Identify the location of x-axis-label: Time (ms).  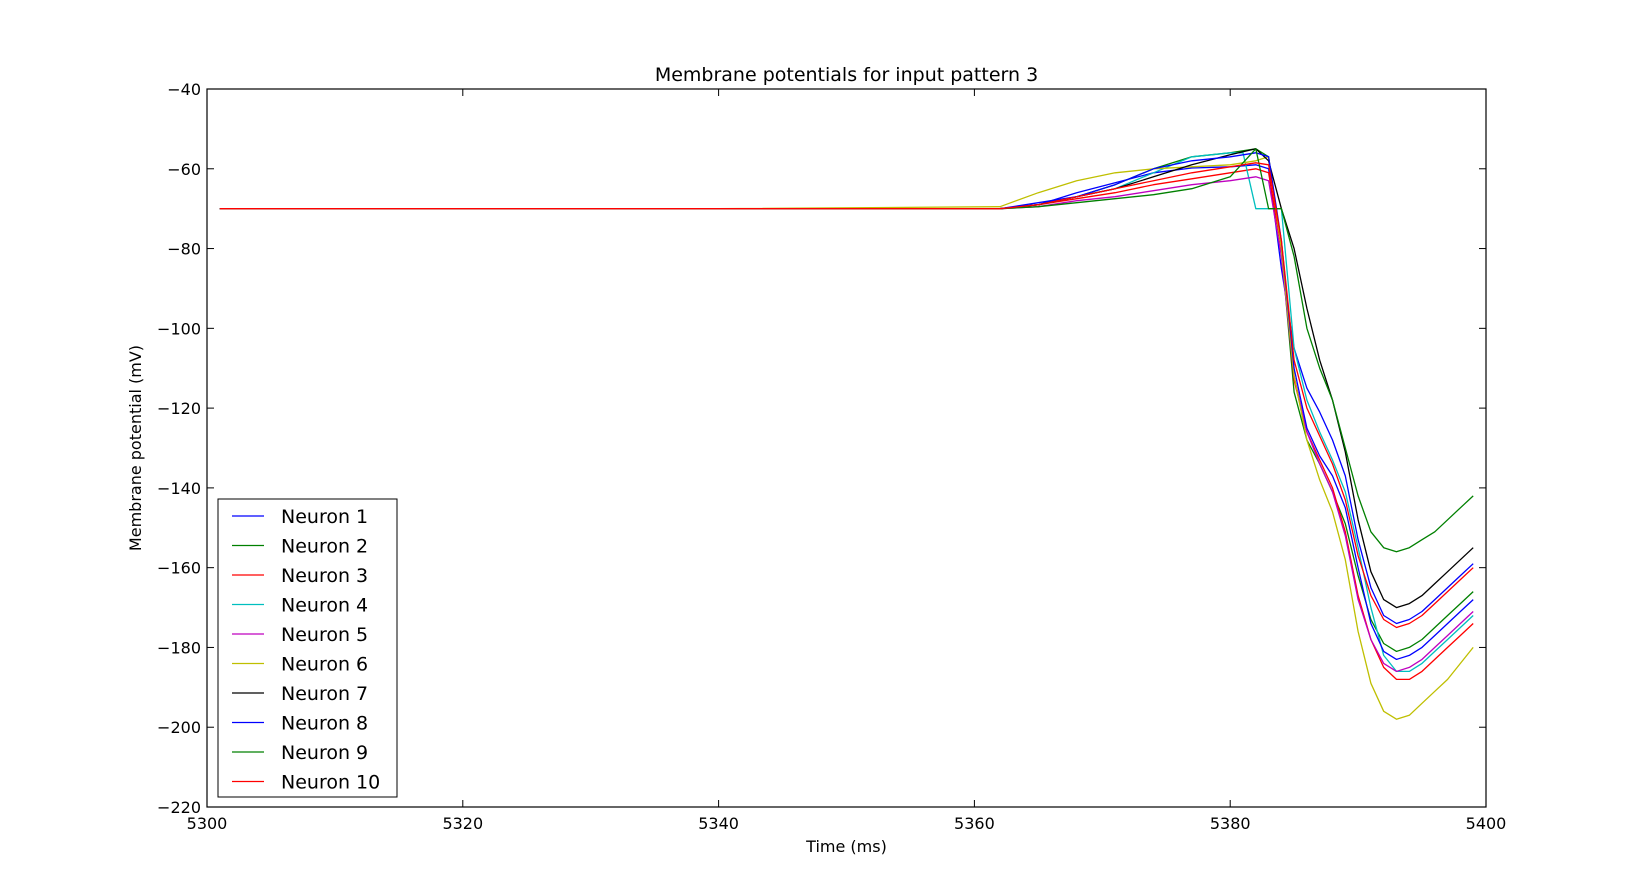
(846, 846).